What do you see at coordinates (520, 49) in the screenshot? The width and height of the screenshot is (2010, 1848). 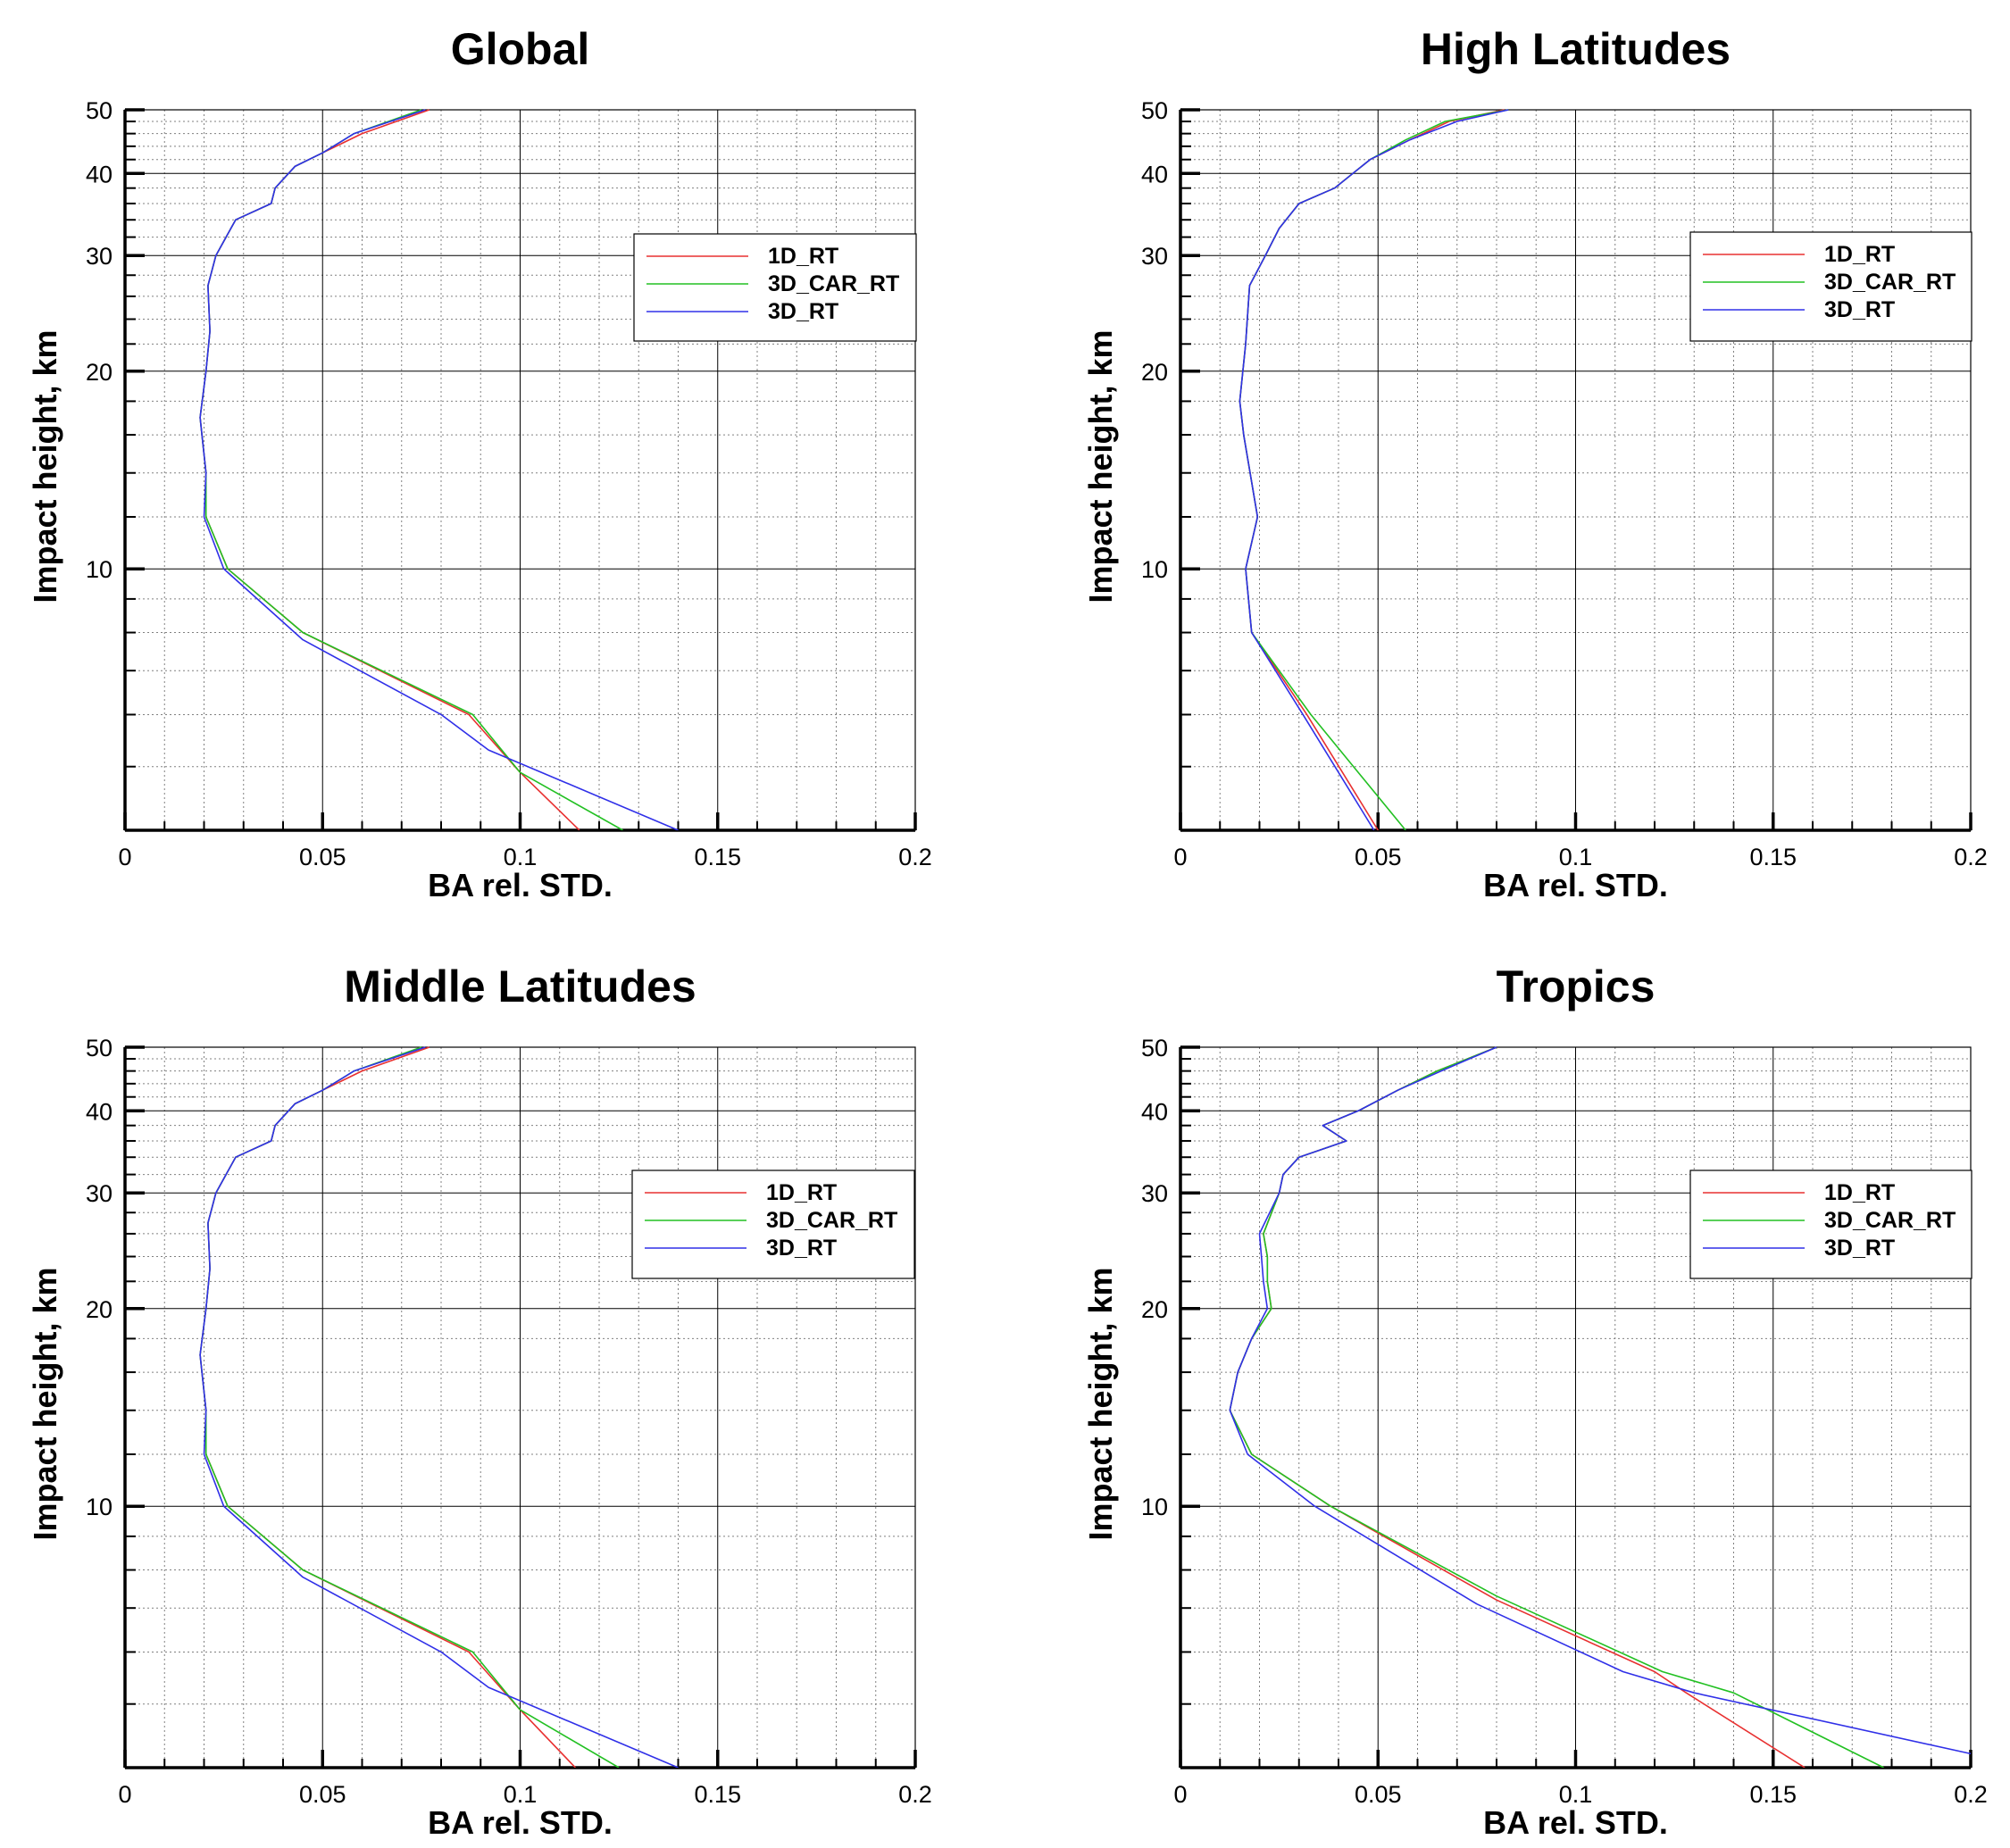 I see `chart-title: Global` at bounding box center [520, 49].